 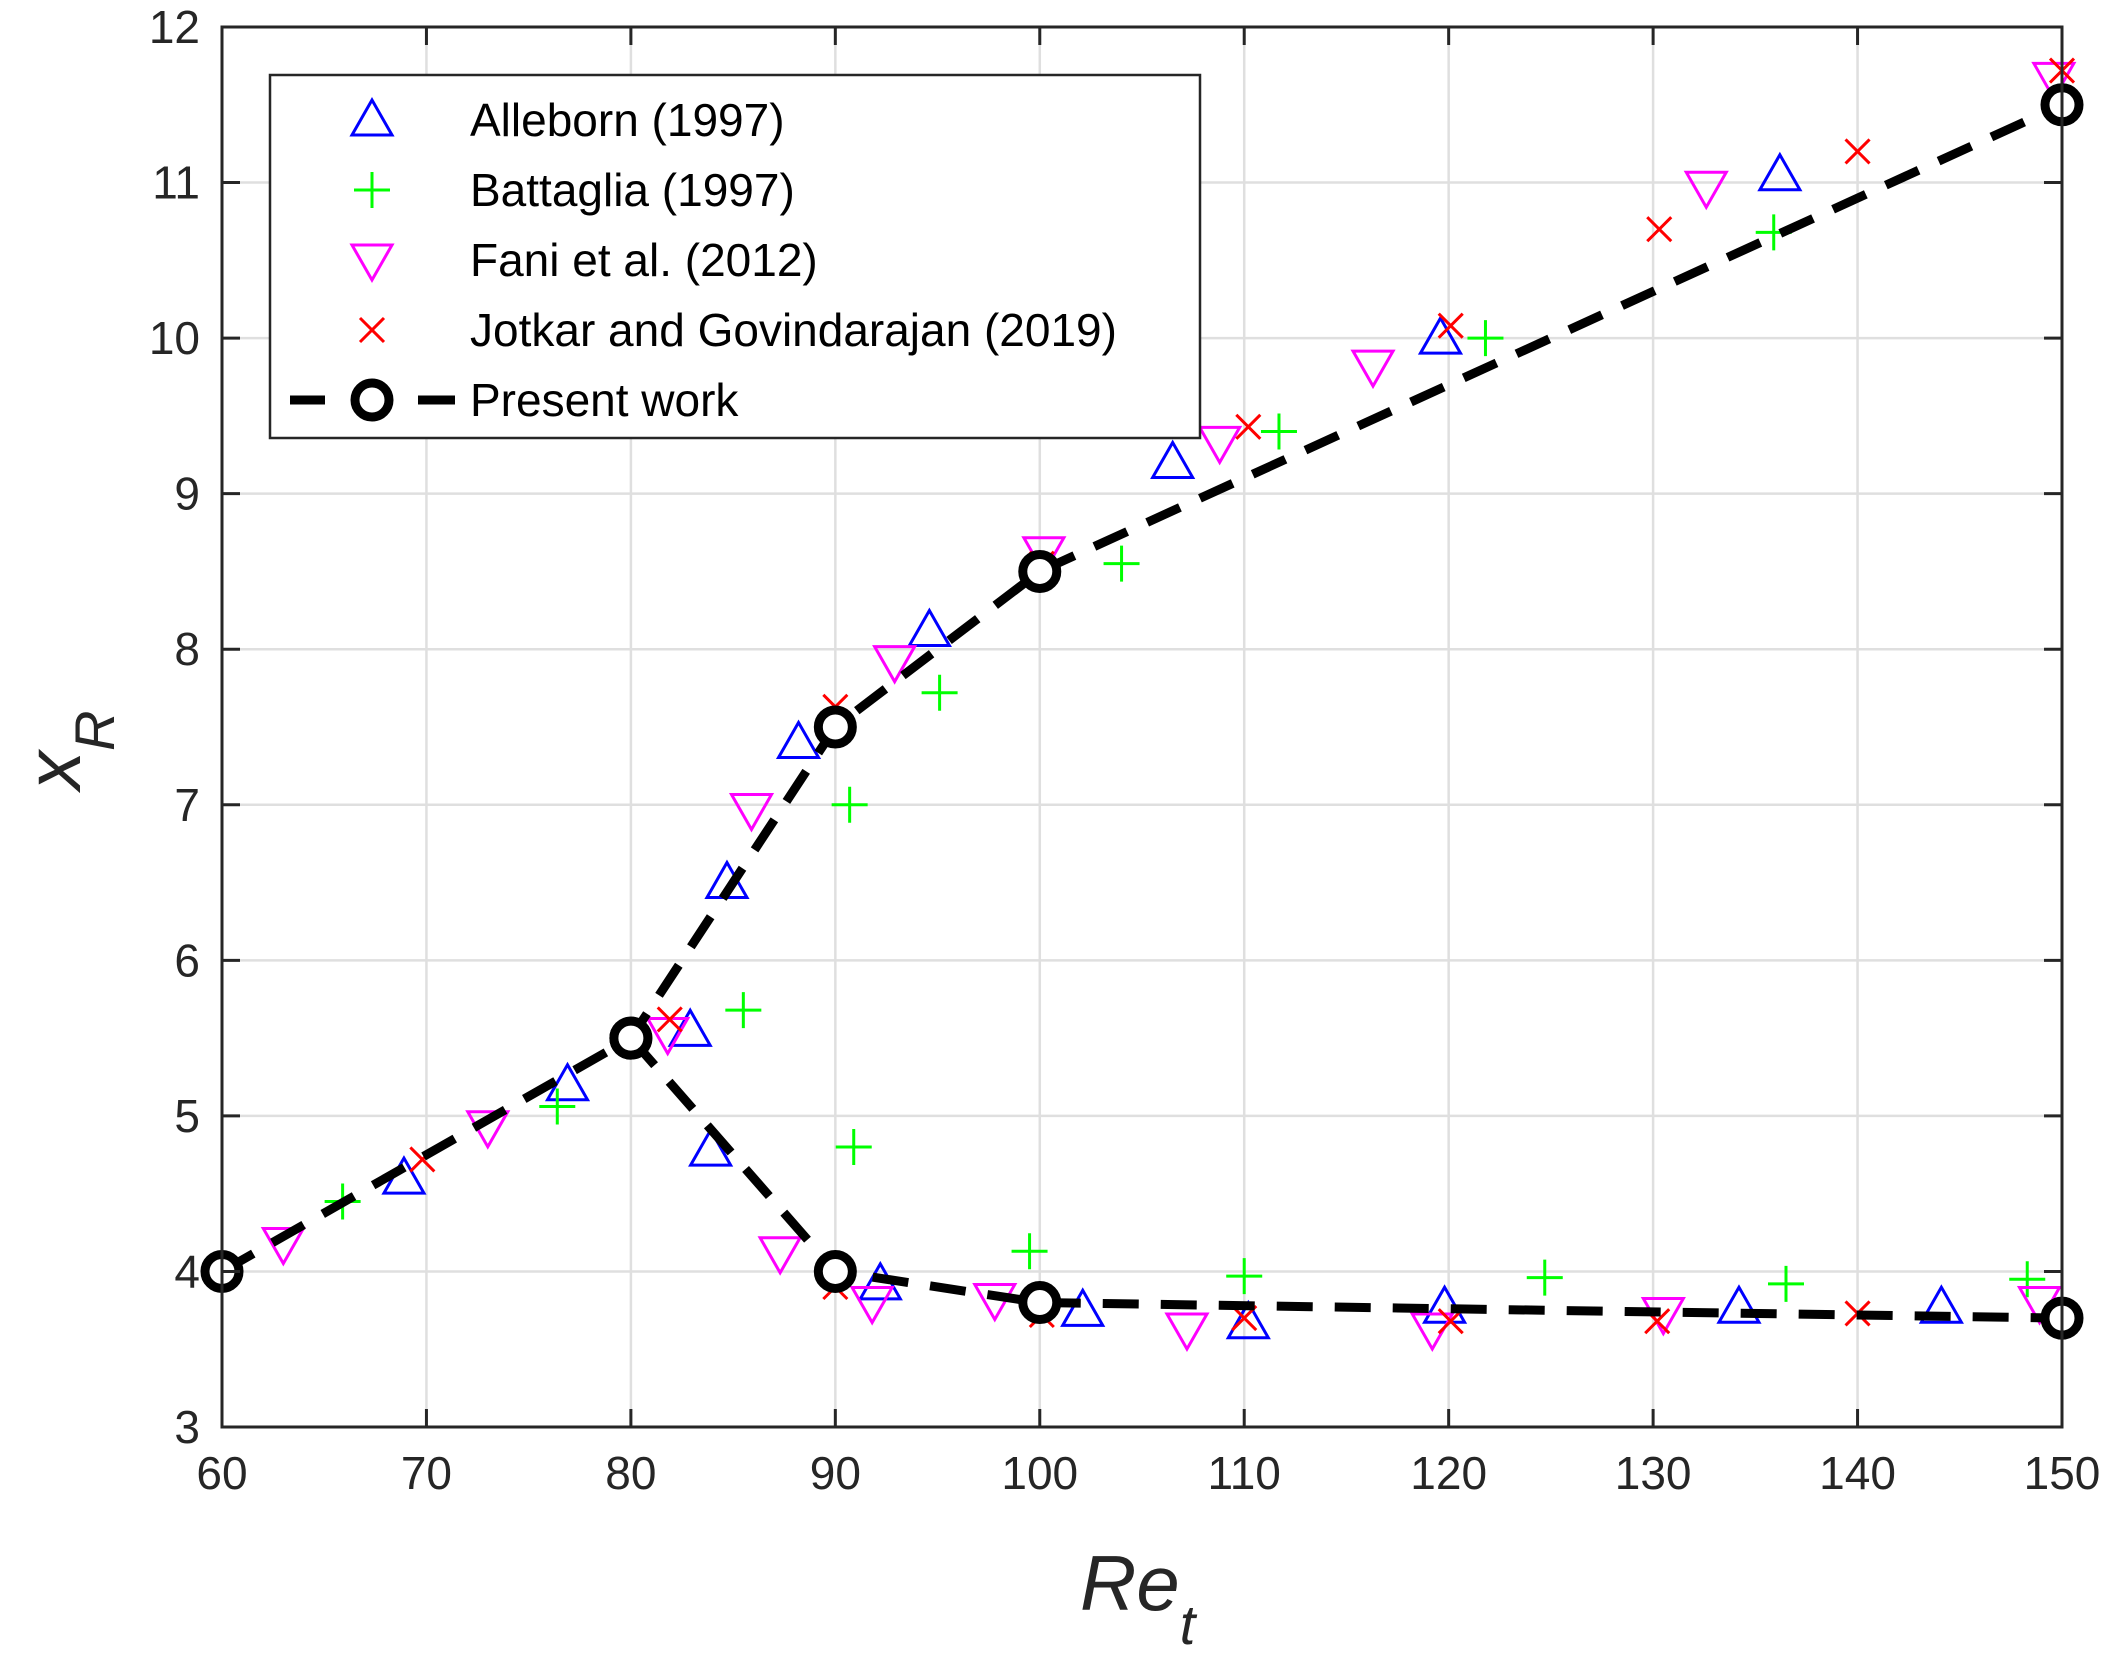 I want to click on y-tick-label: 11, so click(x=176, y=183).